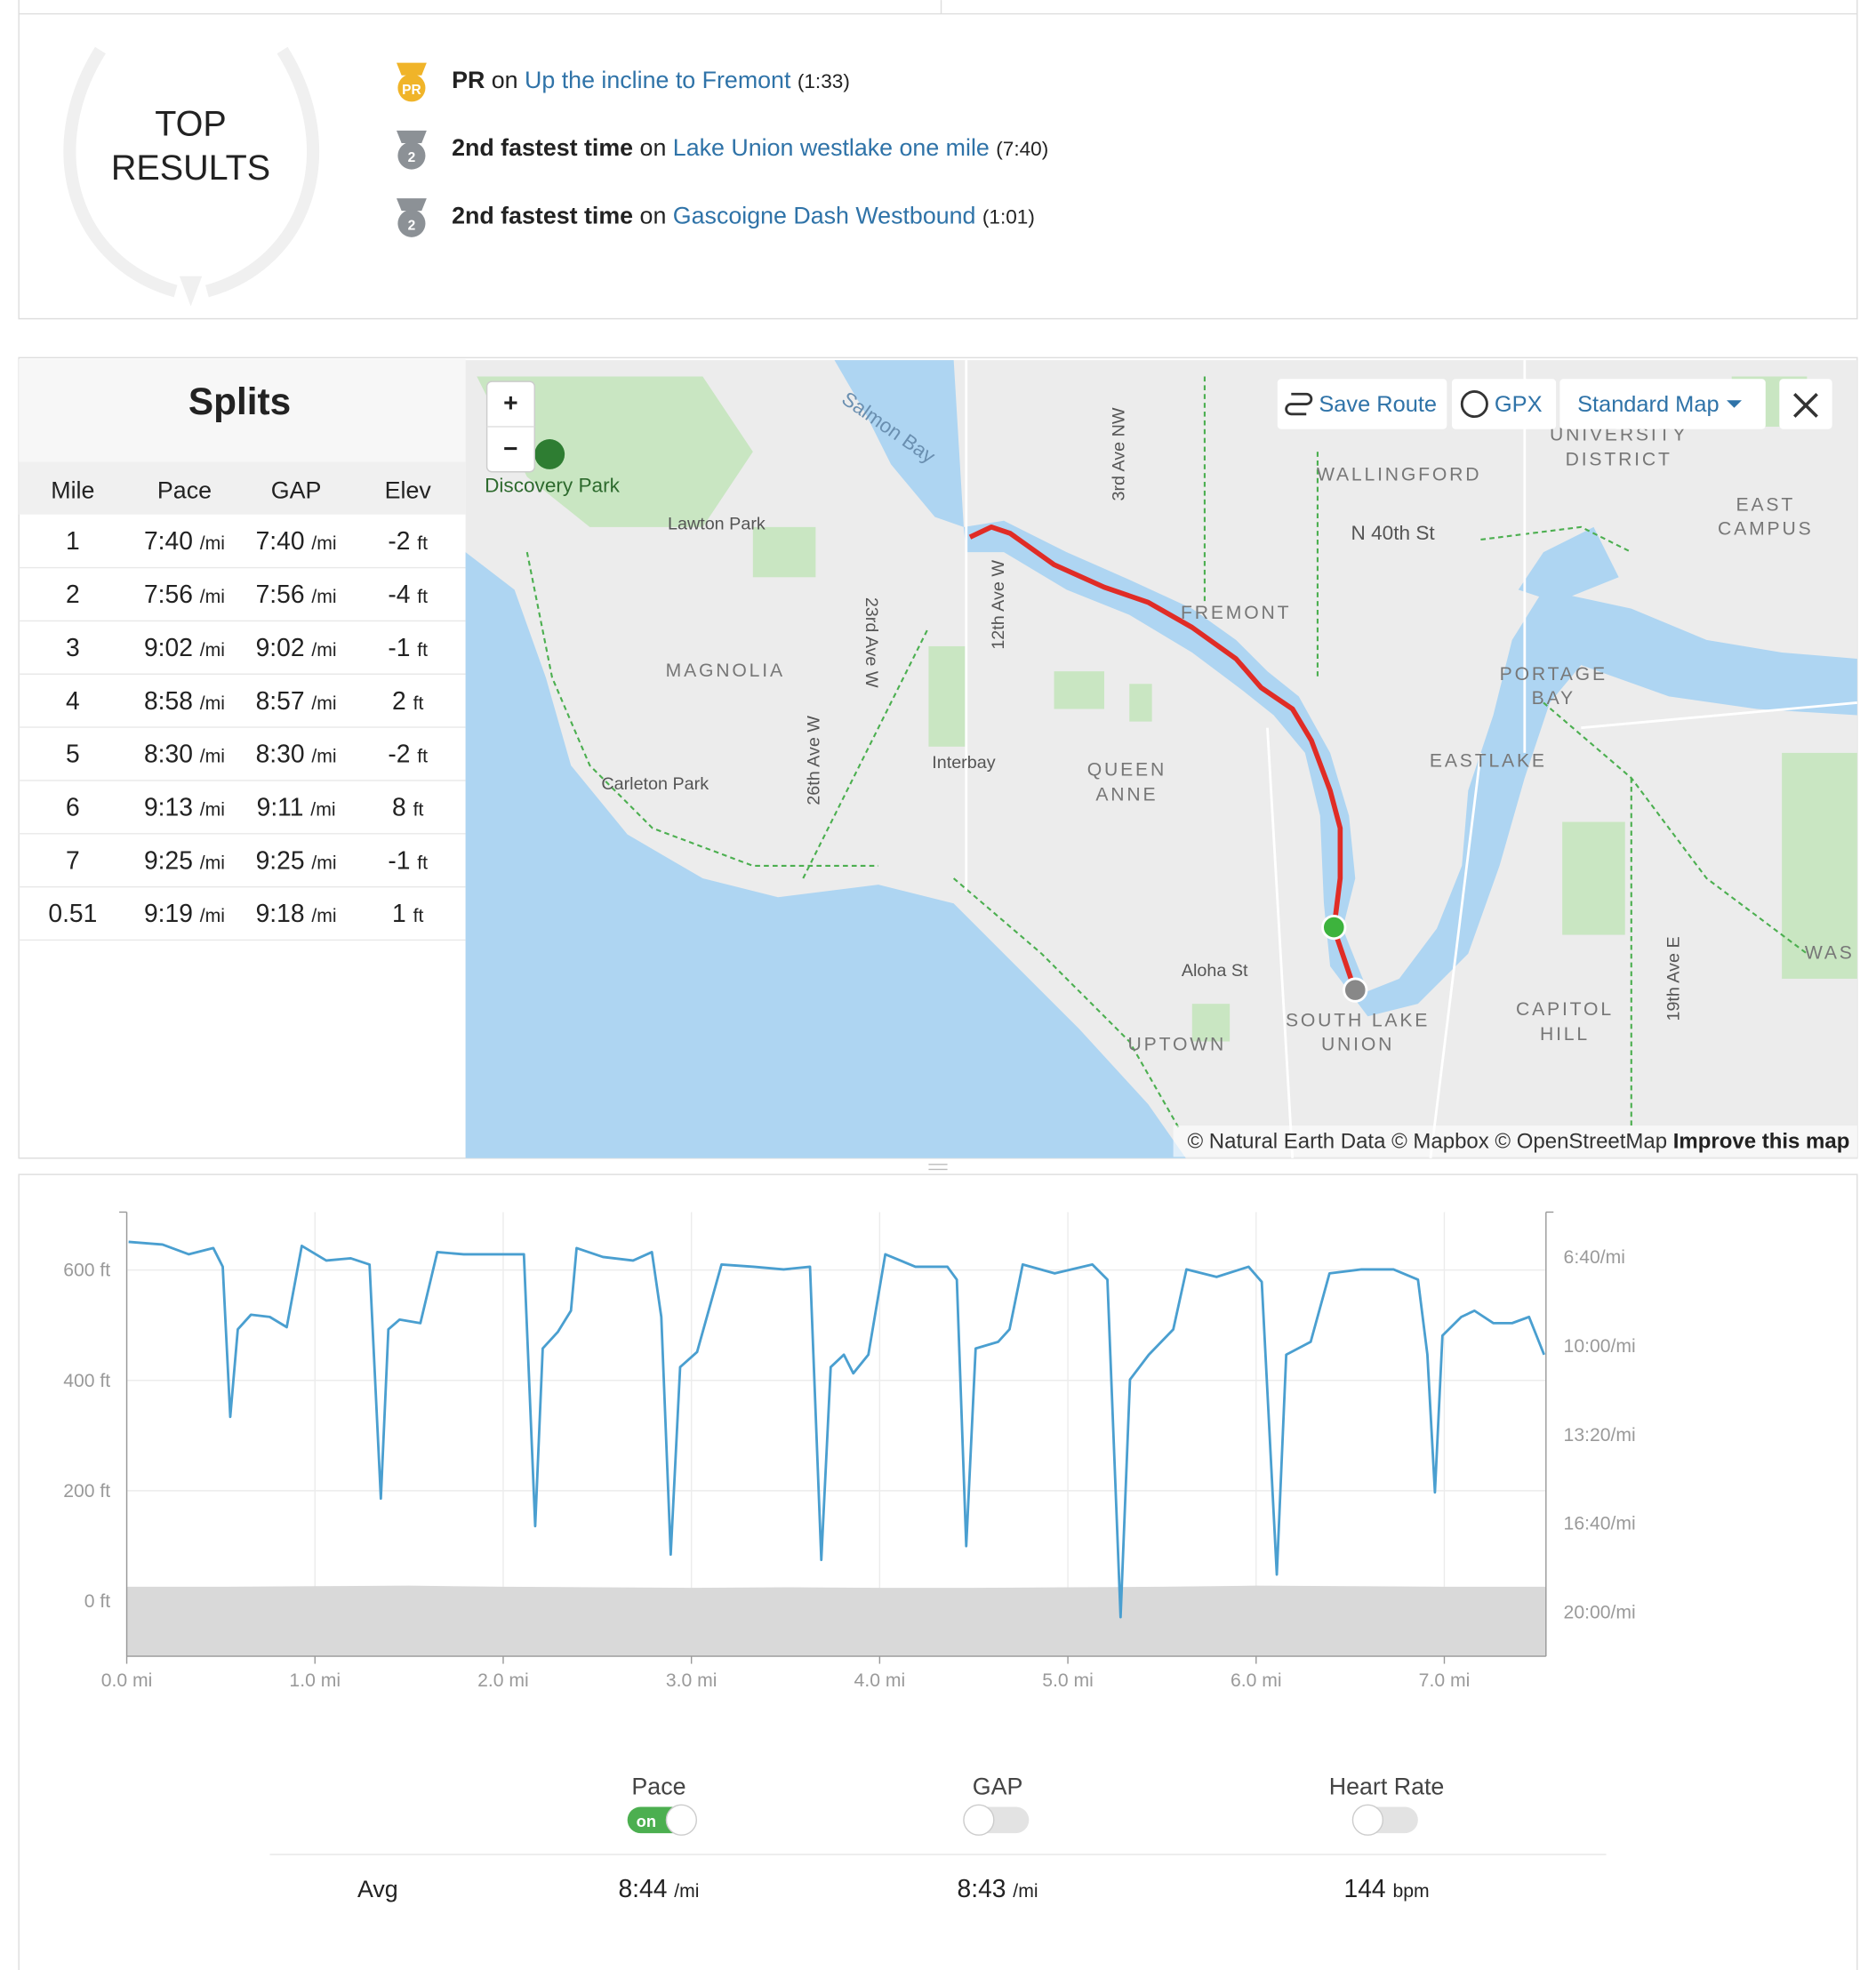 The width and height of the screenshot is (1876, 1970). What do you see at coordinates (831, 147) in the screenshot?
I see `segment-link: Lake Union westlake one mile` at bounding box center [831, 147].